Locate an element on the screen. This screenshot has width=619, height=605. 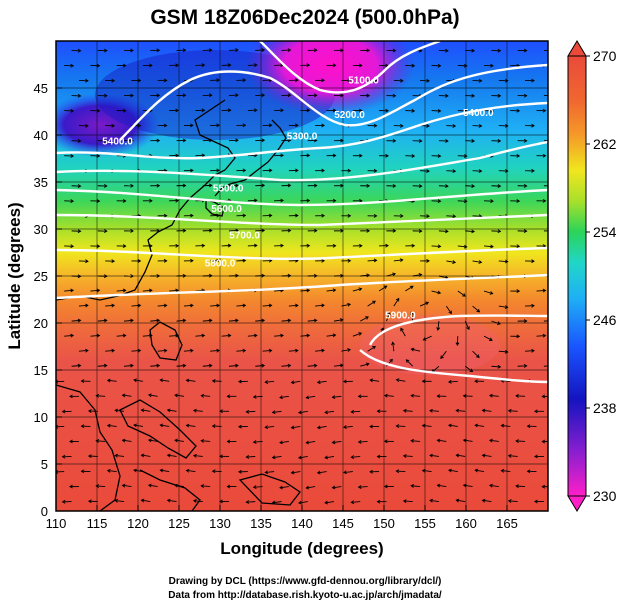
x-tick-label: 120 is located at coordinates (138, 523).